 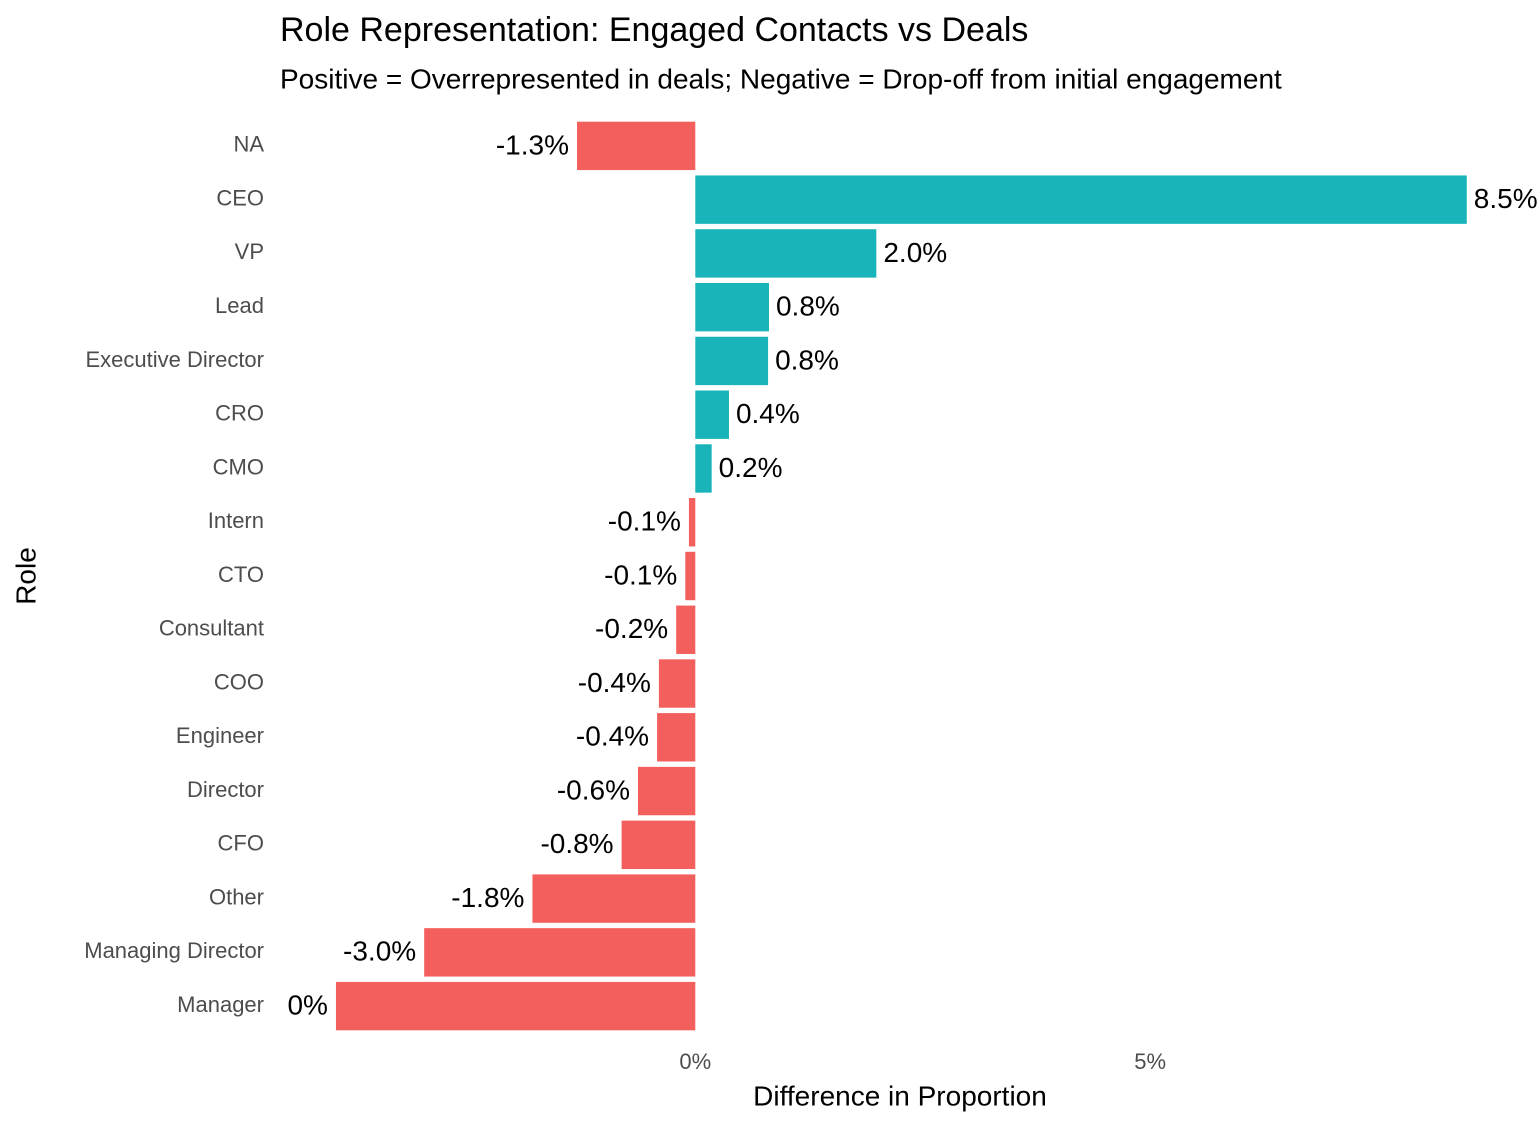 What do you see at coordinates (236, 896) in the screenshot?
I see `y-tick-label: Other` at bounding box center [236, 896].